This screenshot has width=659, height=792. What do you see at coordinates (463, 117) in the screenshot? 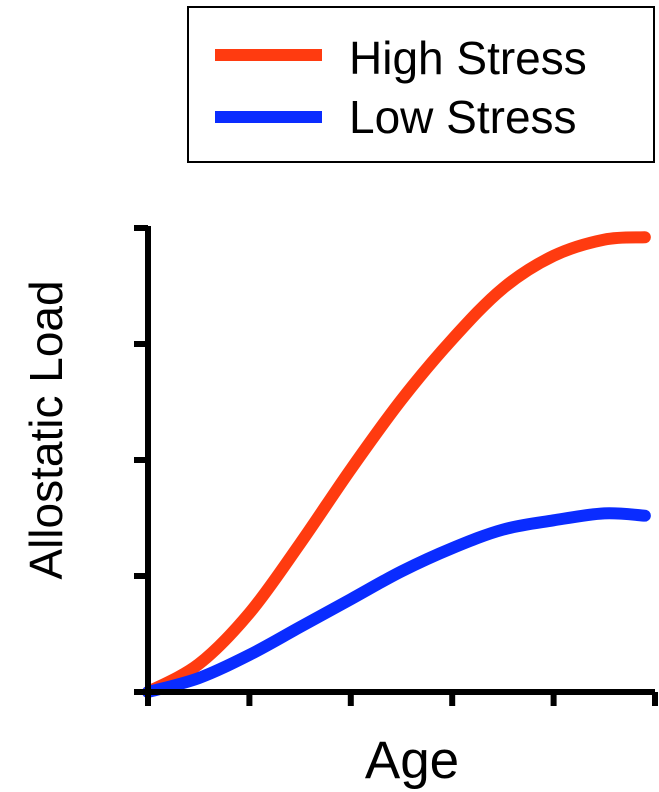
I see `legend-label-low-stress: Low Stress` at bounding box center [463, 117].